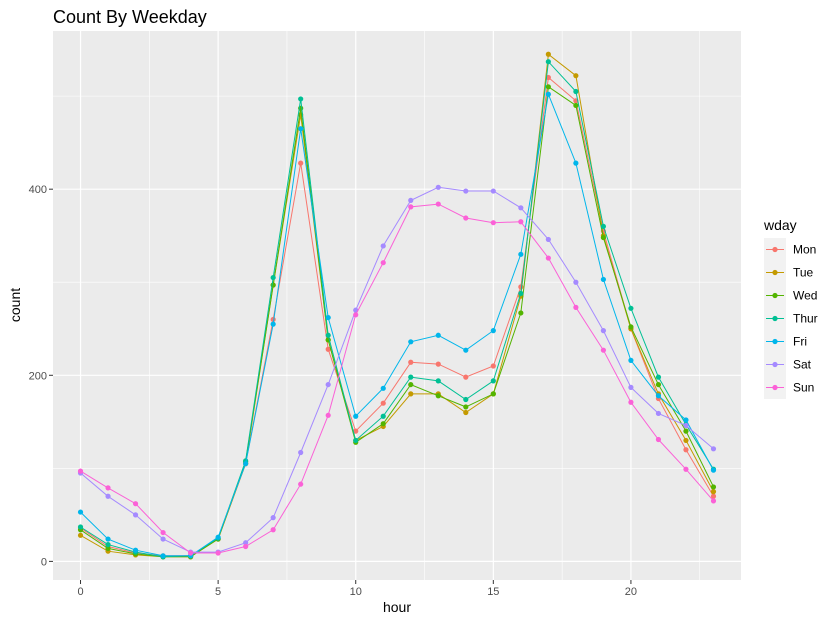 The width and height of the screenshot is (834, 623). I want to click on legend-item-sun: Sun, so click(789, 387).